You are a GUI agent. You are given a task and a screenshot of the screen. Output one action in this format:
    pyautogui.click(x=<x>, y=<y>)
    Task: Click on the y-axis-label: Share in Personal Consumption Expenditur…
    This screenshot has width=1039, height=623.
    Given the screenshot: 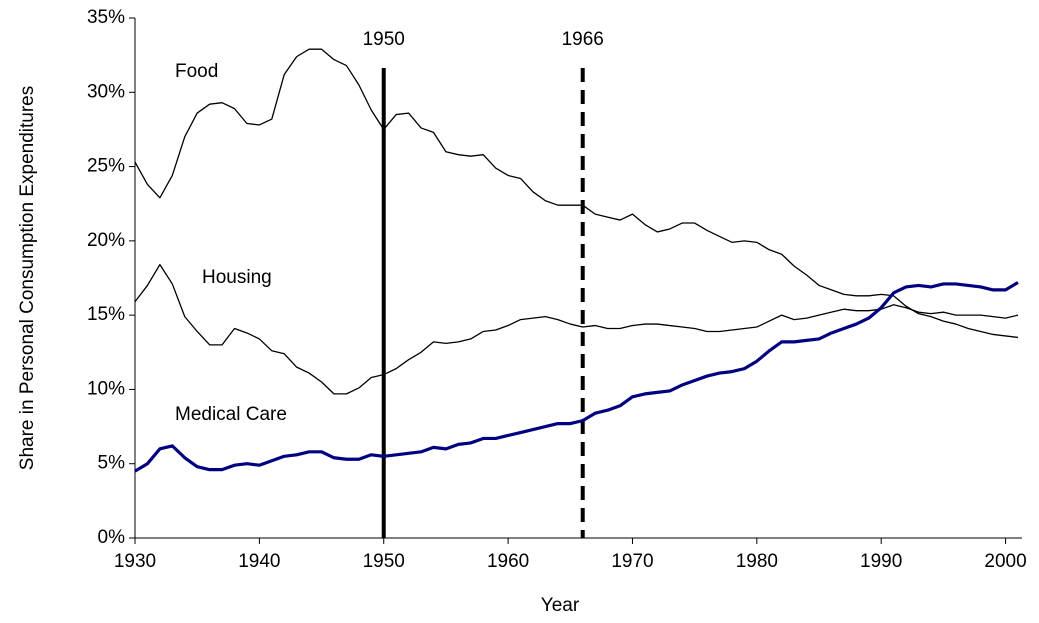 What is the action you would take?
    pyautogui.click(x=27, y=278)
    